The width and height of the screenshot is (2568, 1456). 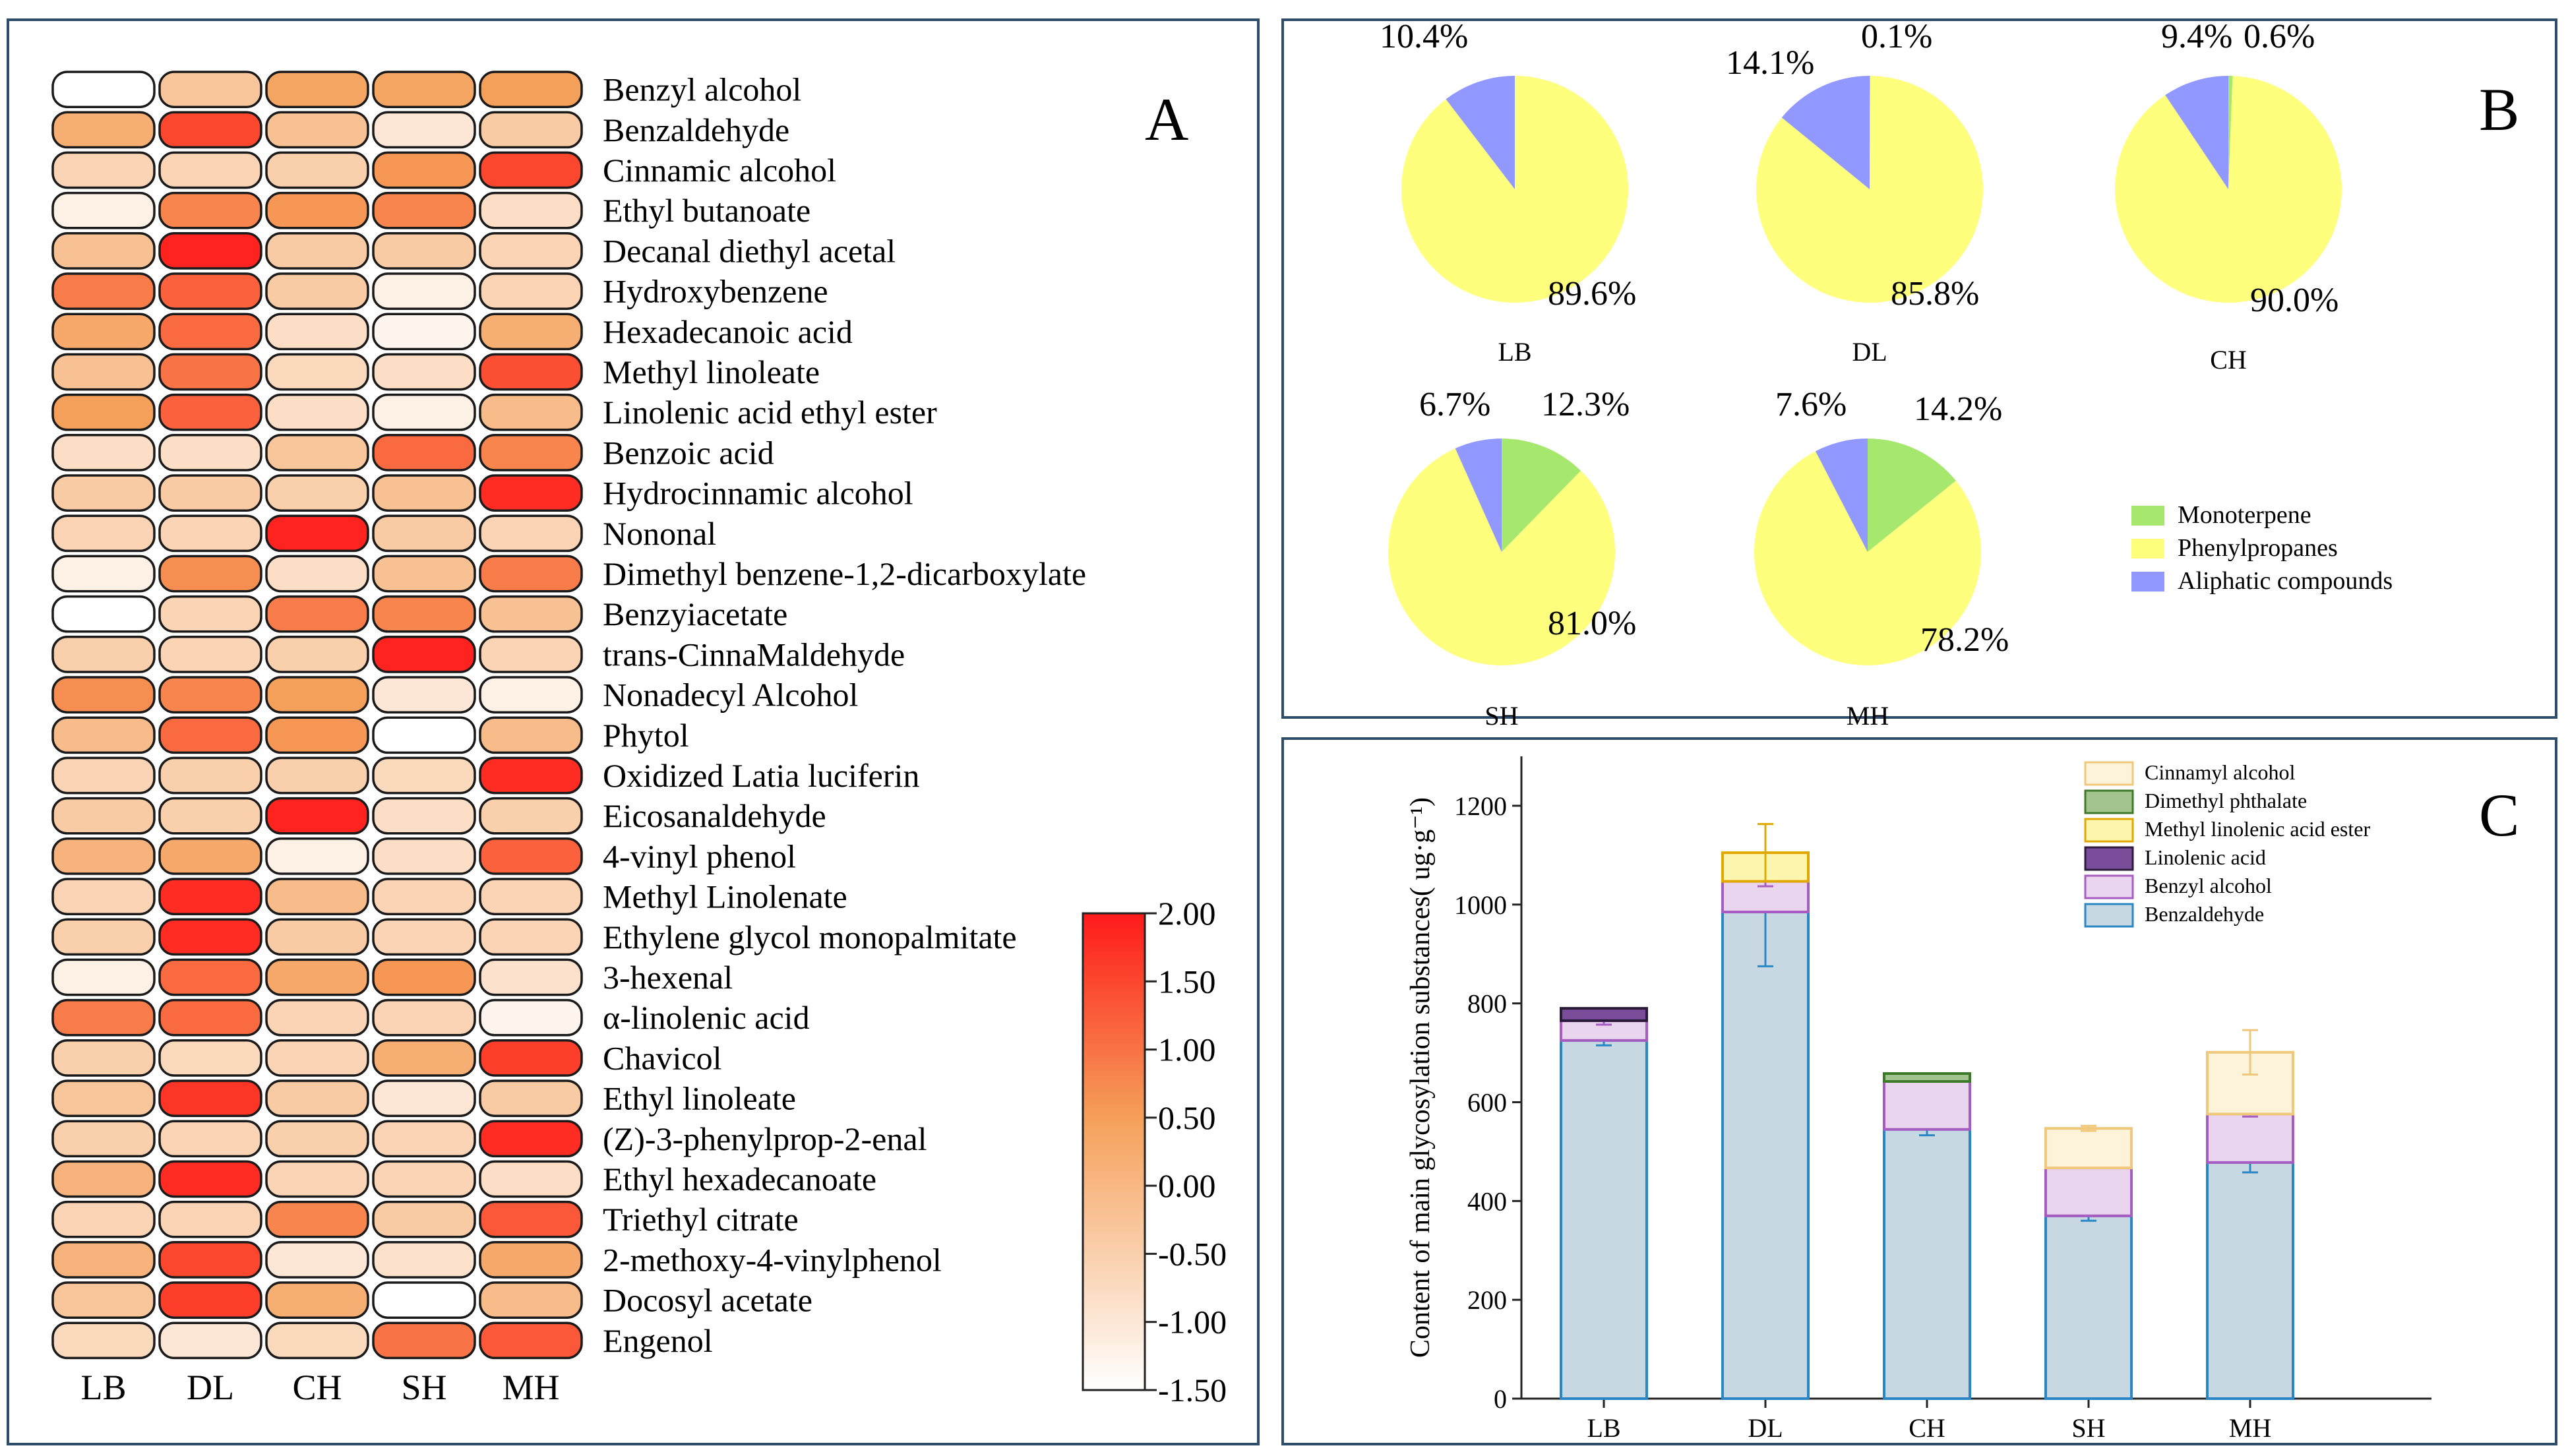 What do you see at coordinates (696, 129) in the screenshot?
I see `heatmap-row-label: Benzaldehyde` at bounding box center [696, 129].